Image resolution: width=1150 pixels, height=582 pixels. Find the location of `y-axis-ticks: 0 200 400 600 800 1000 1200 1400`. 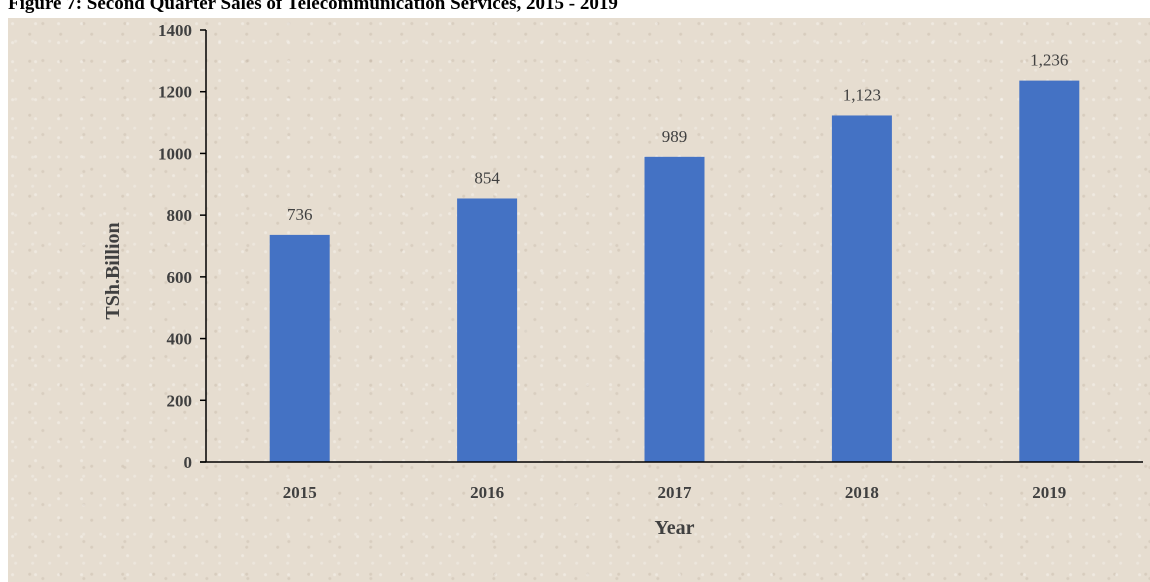

y-axis-ticks: 0 200 400 600 800 1000 1200 1400 is located at coordinates (182, 246).